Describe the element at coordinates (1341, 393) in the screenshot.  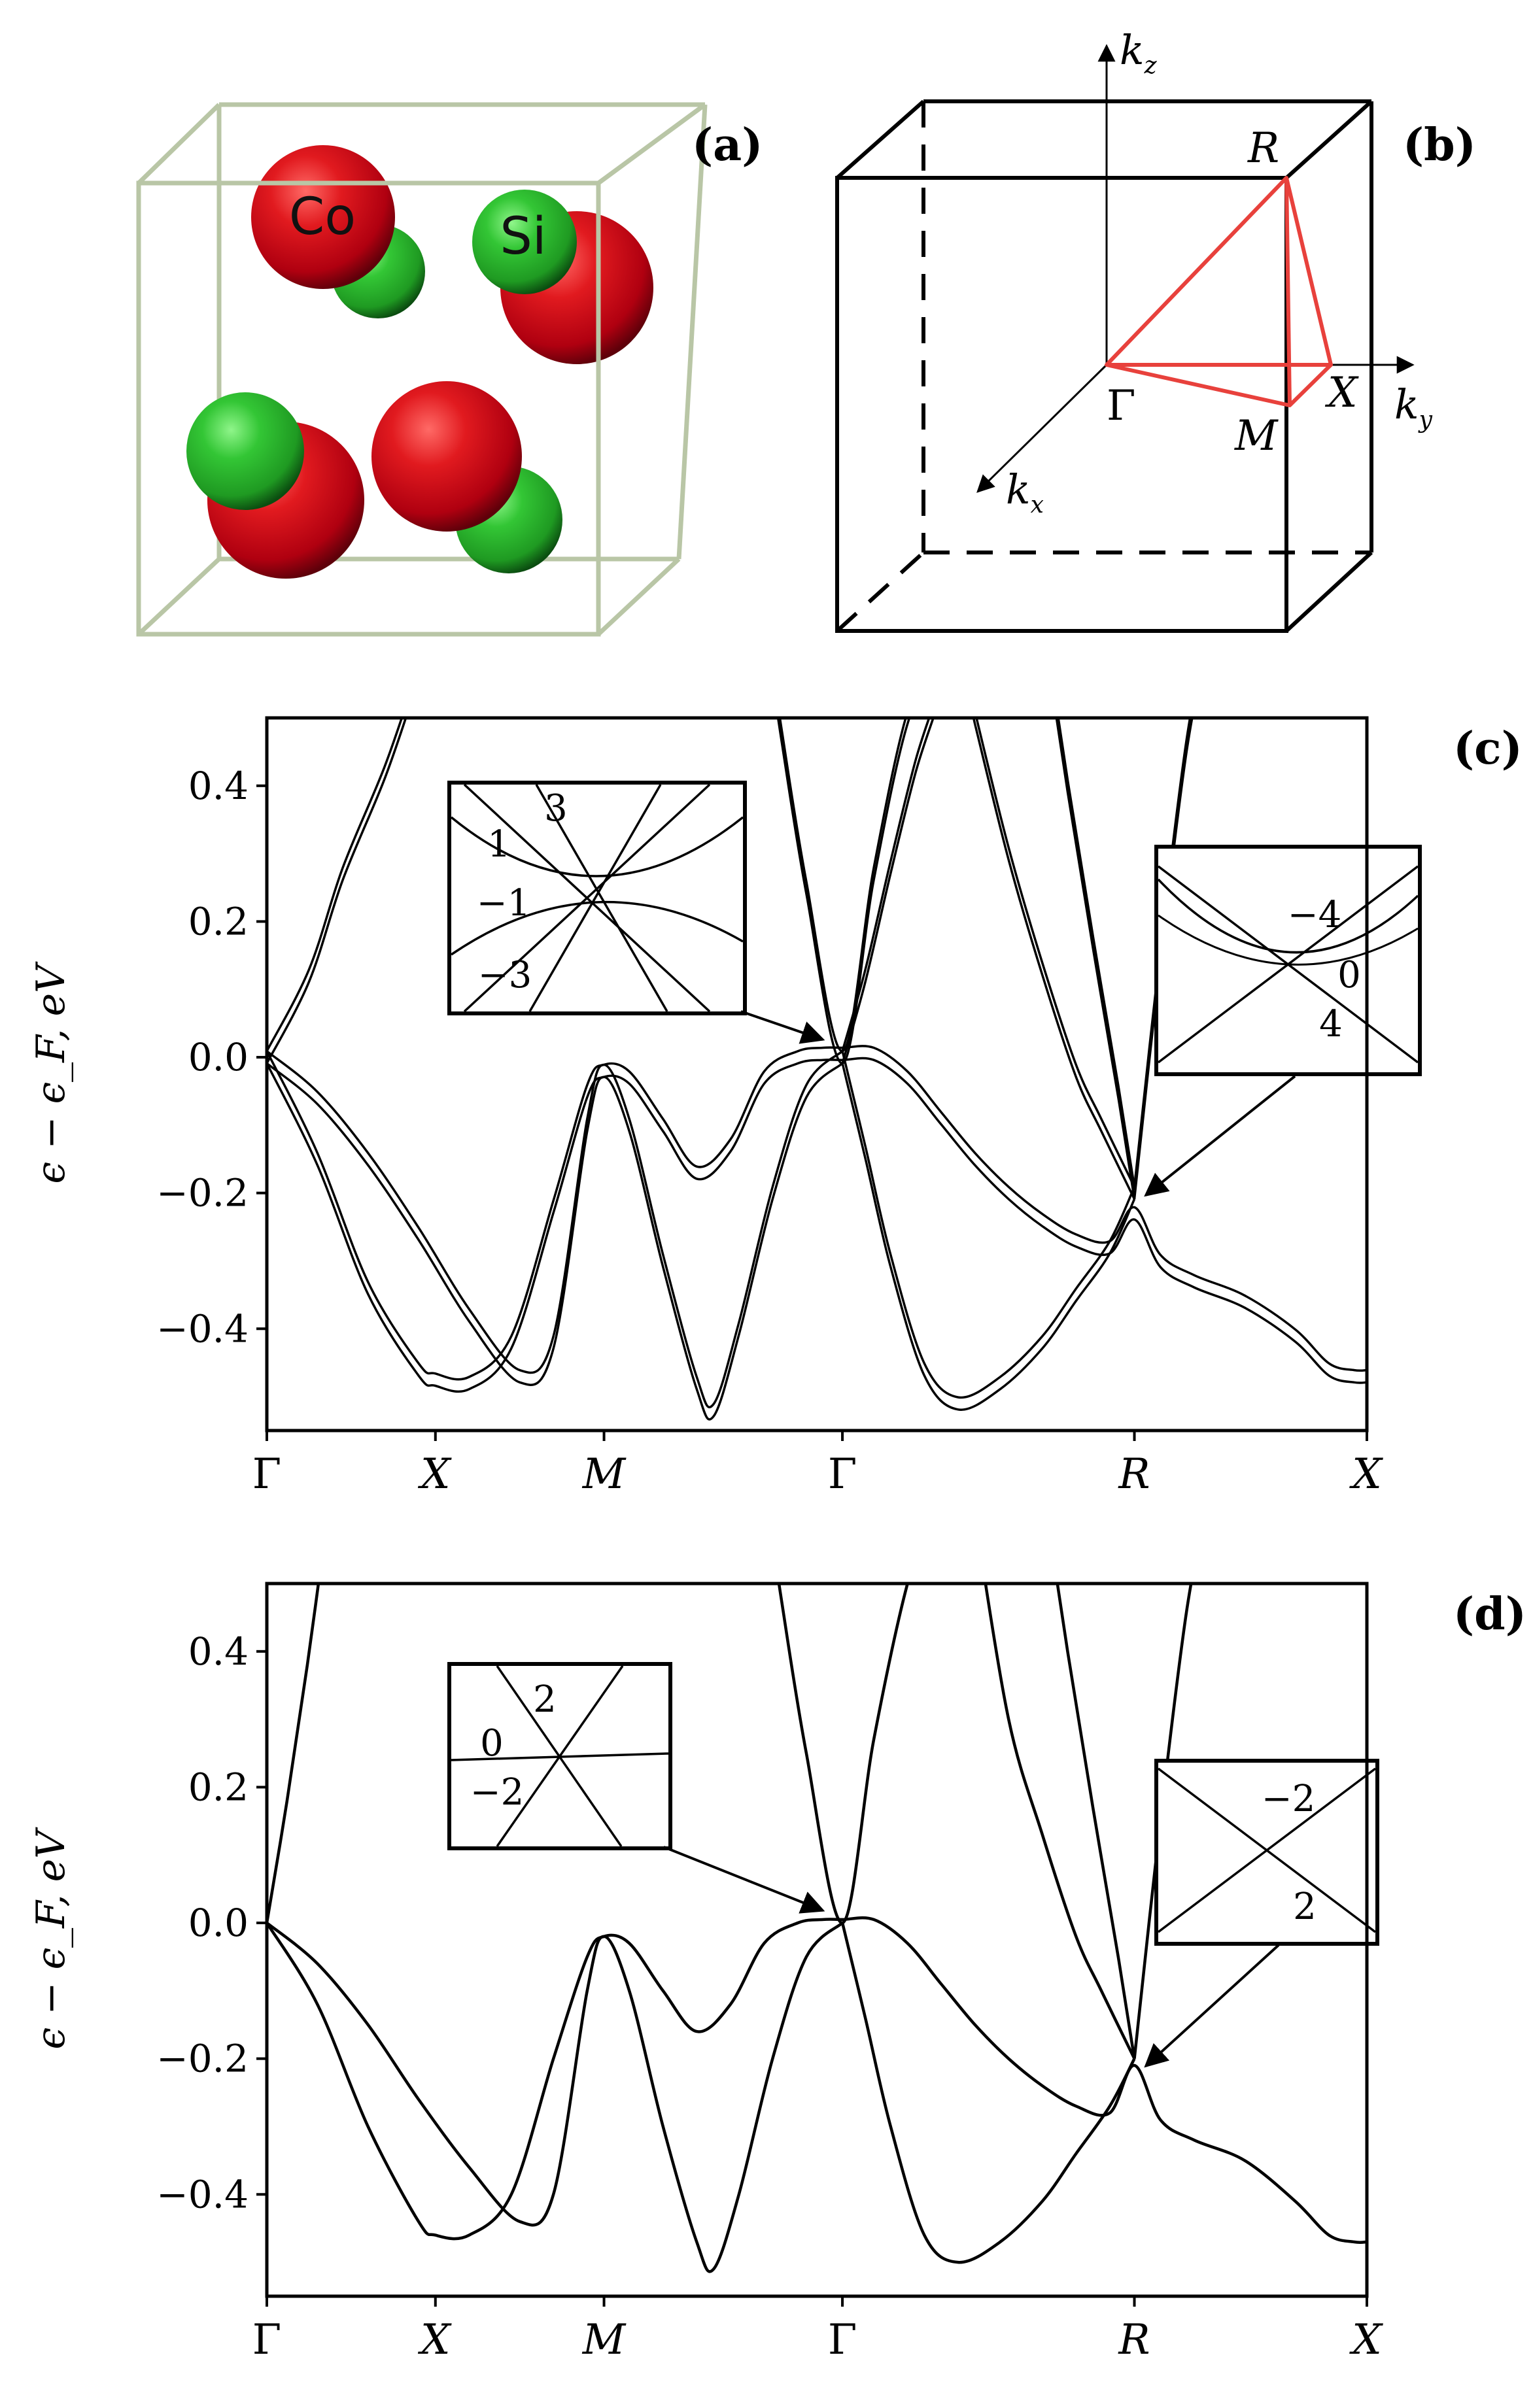
I see `point-label-x: X` at that location.